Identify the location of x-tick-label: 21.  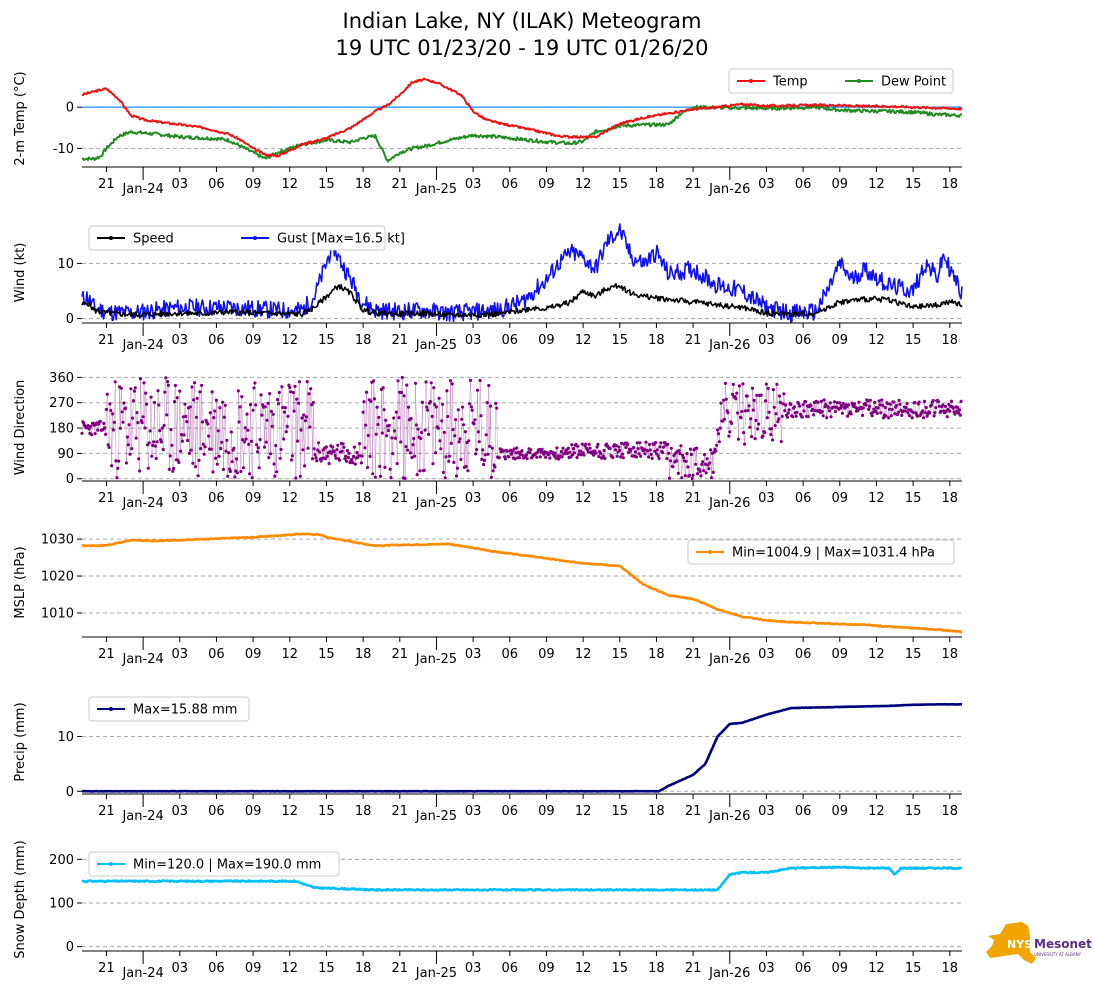
(106, 498).